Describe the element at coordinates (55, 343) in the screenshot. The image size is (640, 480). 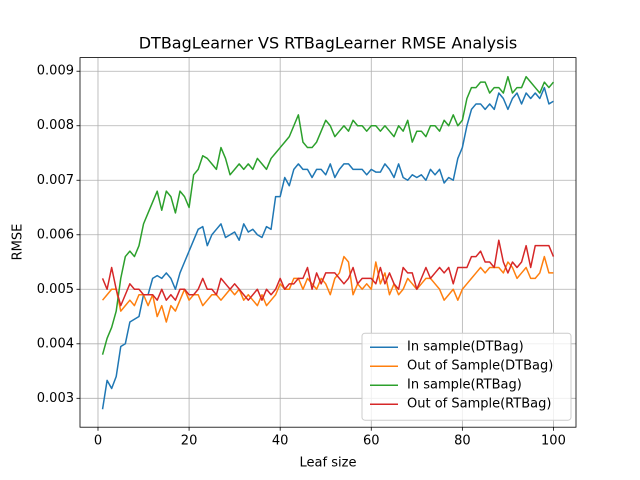
I see `y-tick-label: 0.004` at that location.